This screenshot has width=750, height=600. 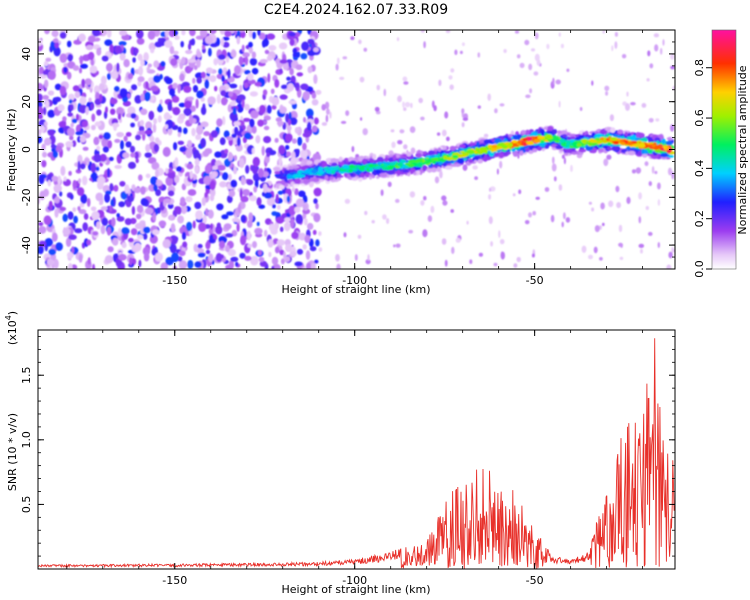 I want to click on colorbar-tick-label: 0.6, so click(x=699, y=118).